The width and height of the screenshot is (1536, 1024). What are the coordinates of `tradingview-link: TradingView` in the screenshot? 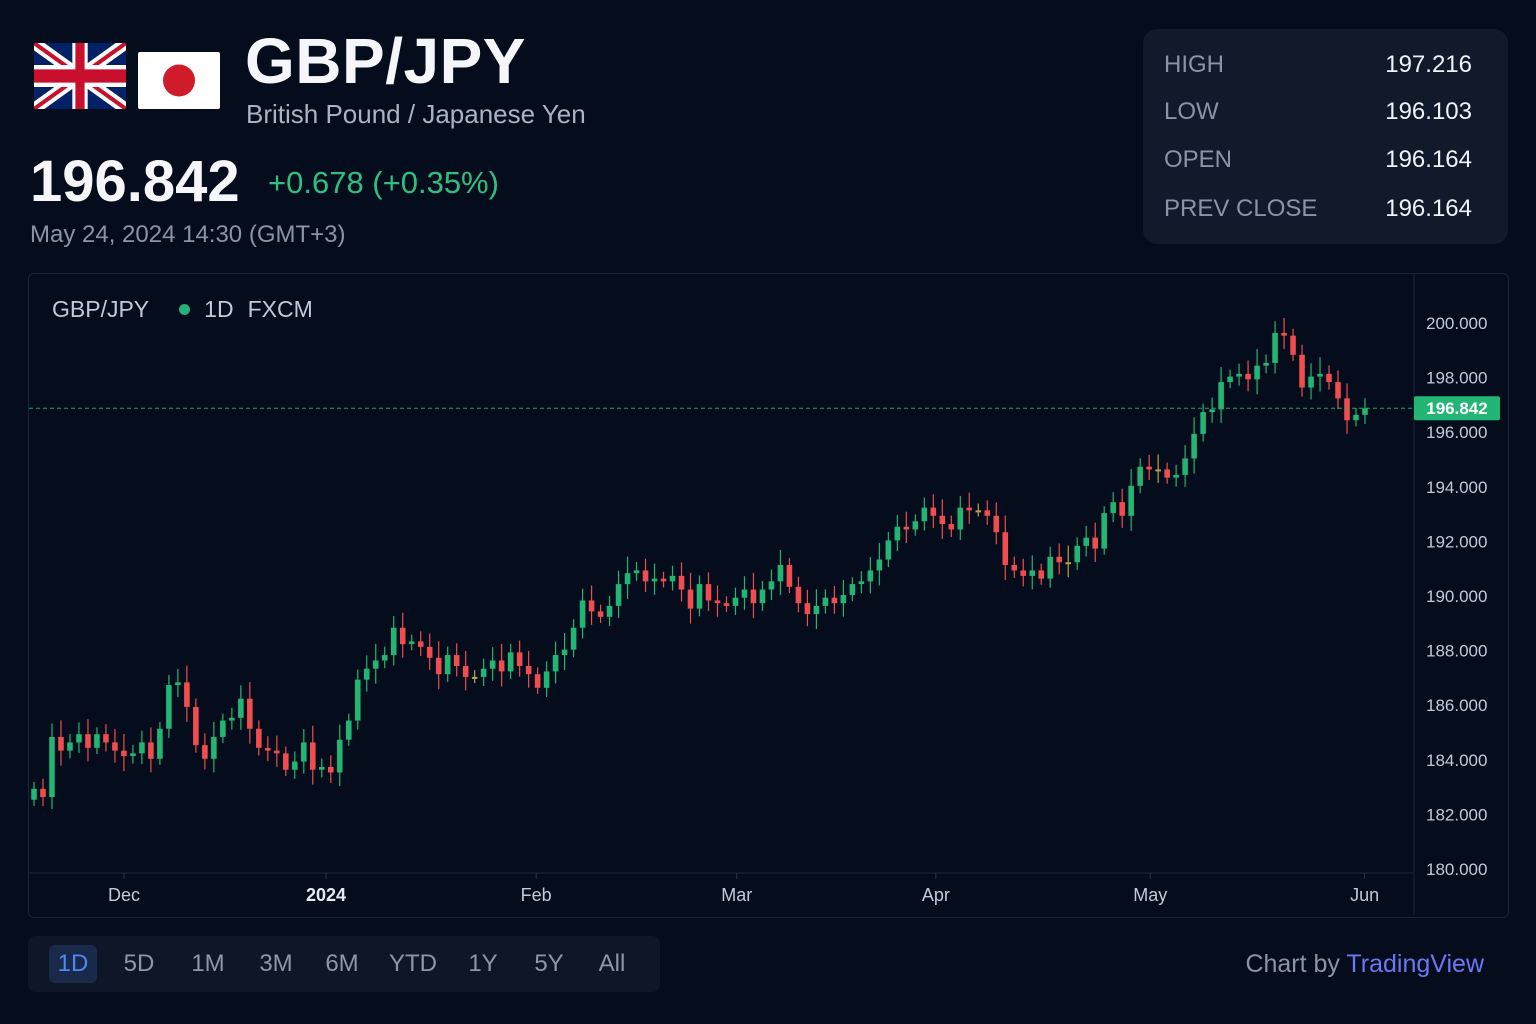 It's located at (1415, 964).